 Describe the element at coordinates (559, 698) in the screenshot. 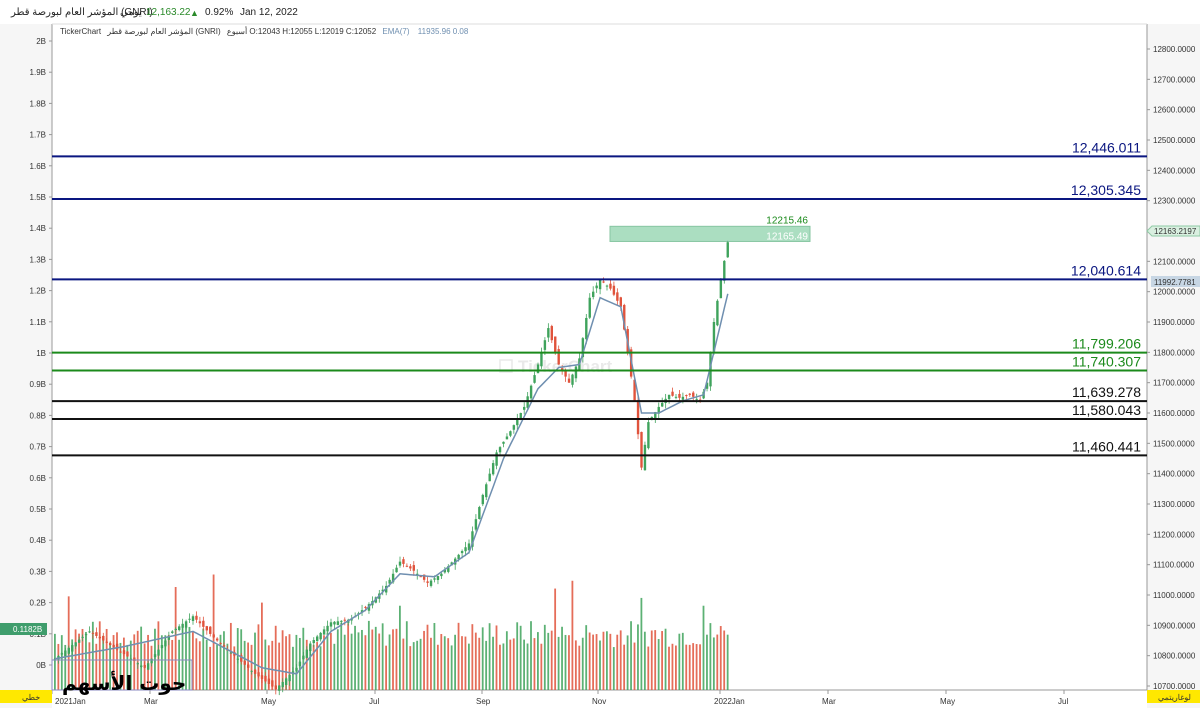

I see `time-axis: 2021Jan Mar May Jul Sep Nov 2022Jan Mar May Jul` at that location.